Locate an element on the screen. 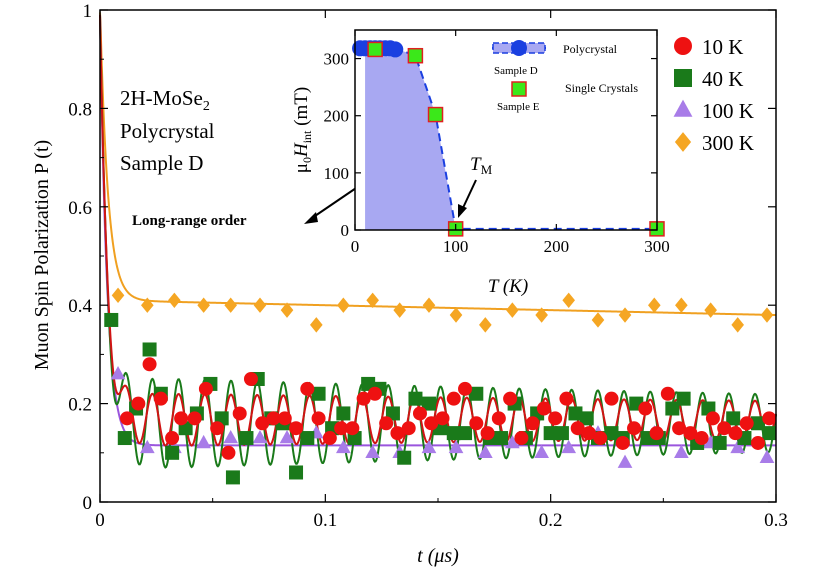 This screenshot has width=830, height=579. sample-annotation-line3: Sample D is located at coordinates (161, 163).